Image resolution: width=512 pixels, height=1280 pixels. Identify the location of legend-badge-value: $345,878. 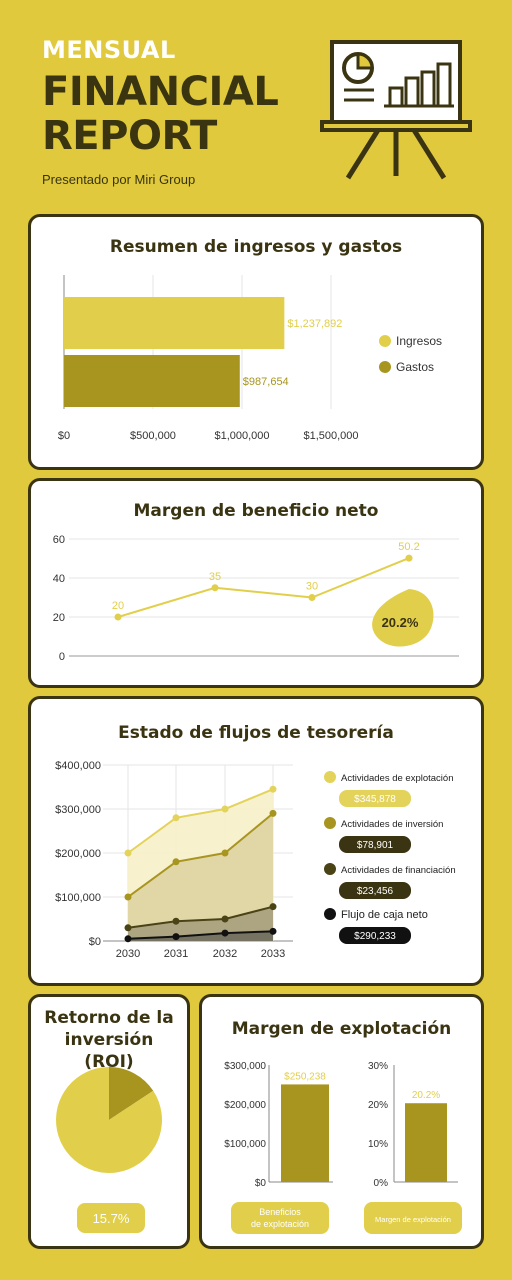
(375, 799).